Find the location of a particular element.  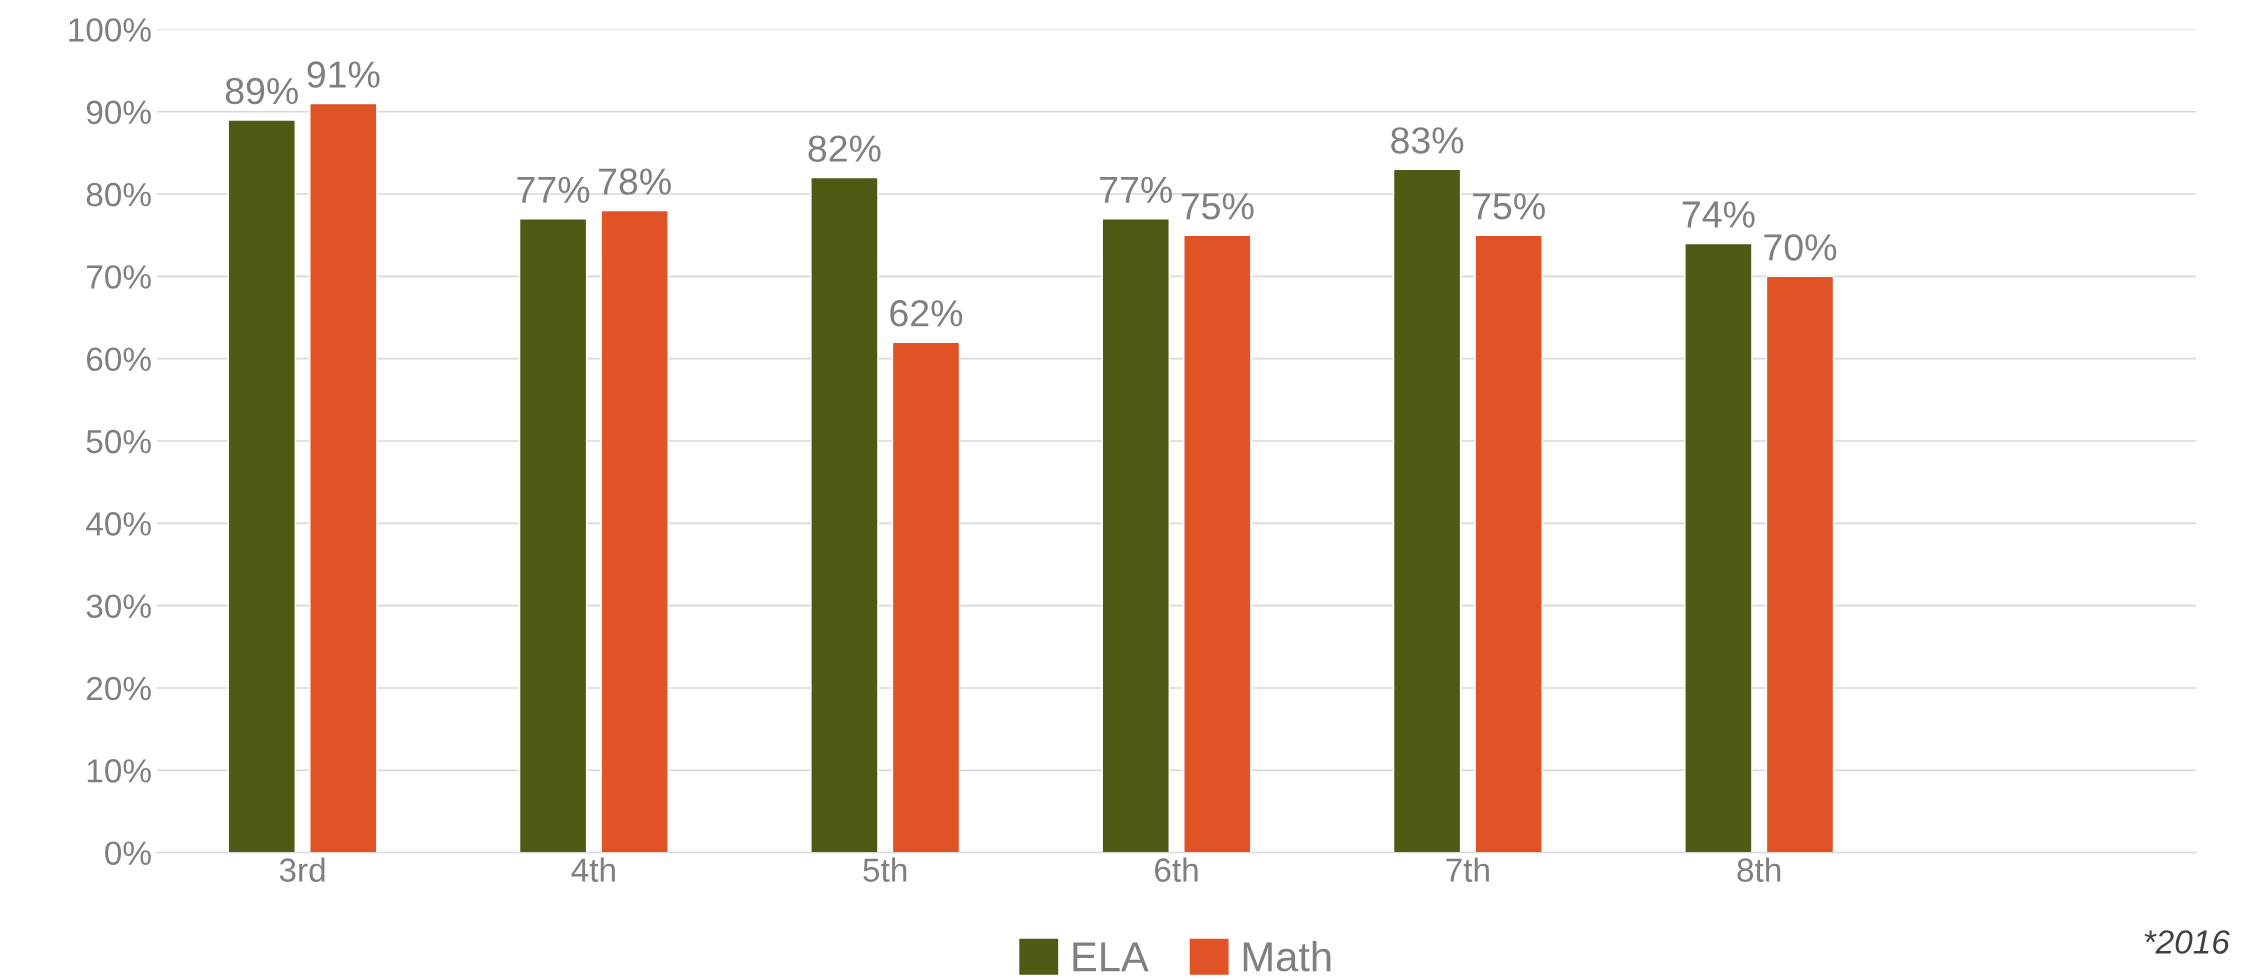

x-tick-label: 6th is located at coordinates (1176, 869).